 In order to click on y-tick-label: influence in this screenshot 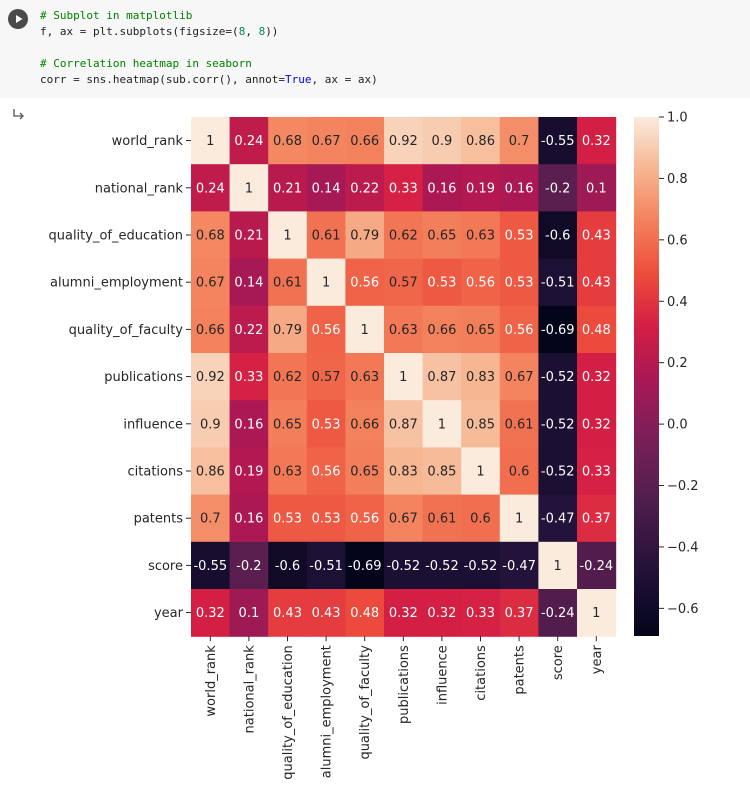, I will do `click(153, 424)`.